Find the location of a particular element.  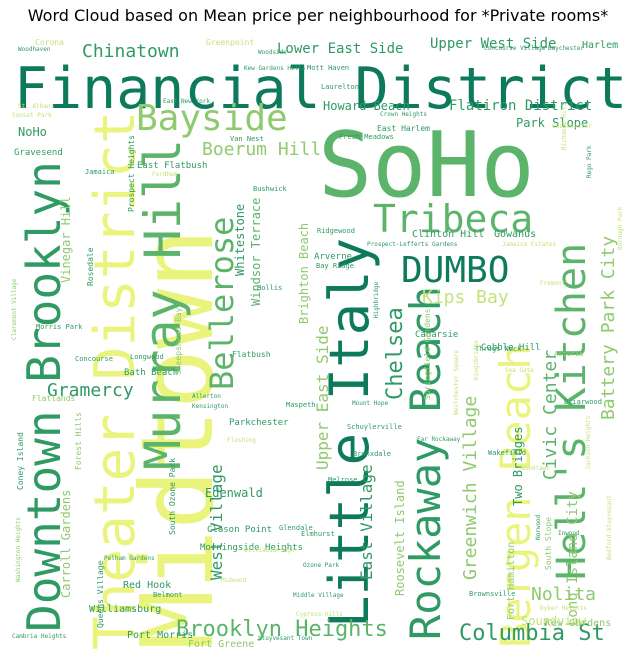

word-vinegar-hill: Vinegar Hill is located at coordinates (66, 239).